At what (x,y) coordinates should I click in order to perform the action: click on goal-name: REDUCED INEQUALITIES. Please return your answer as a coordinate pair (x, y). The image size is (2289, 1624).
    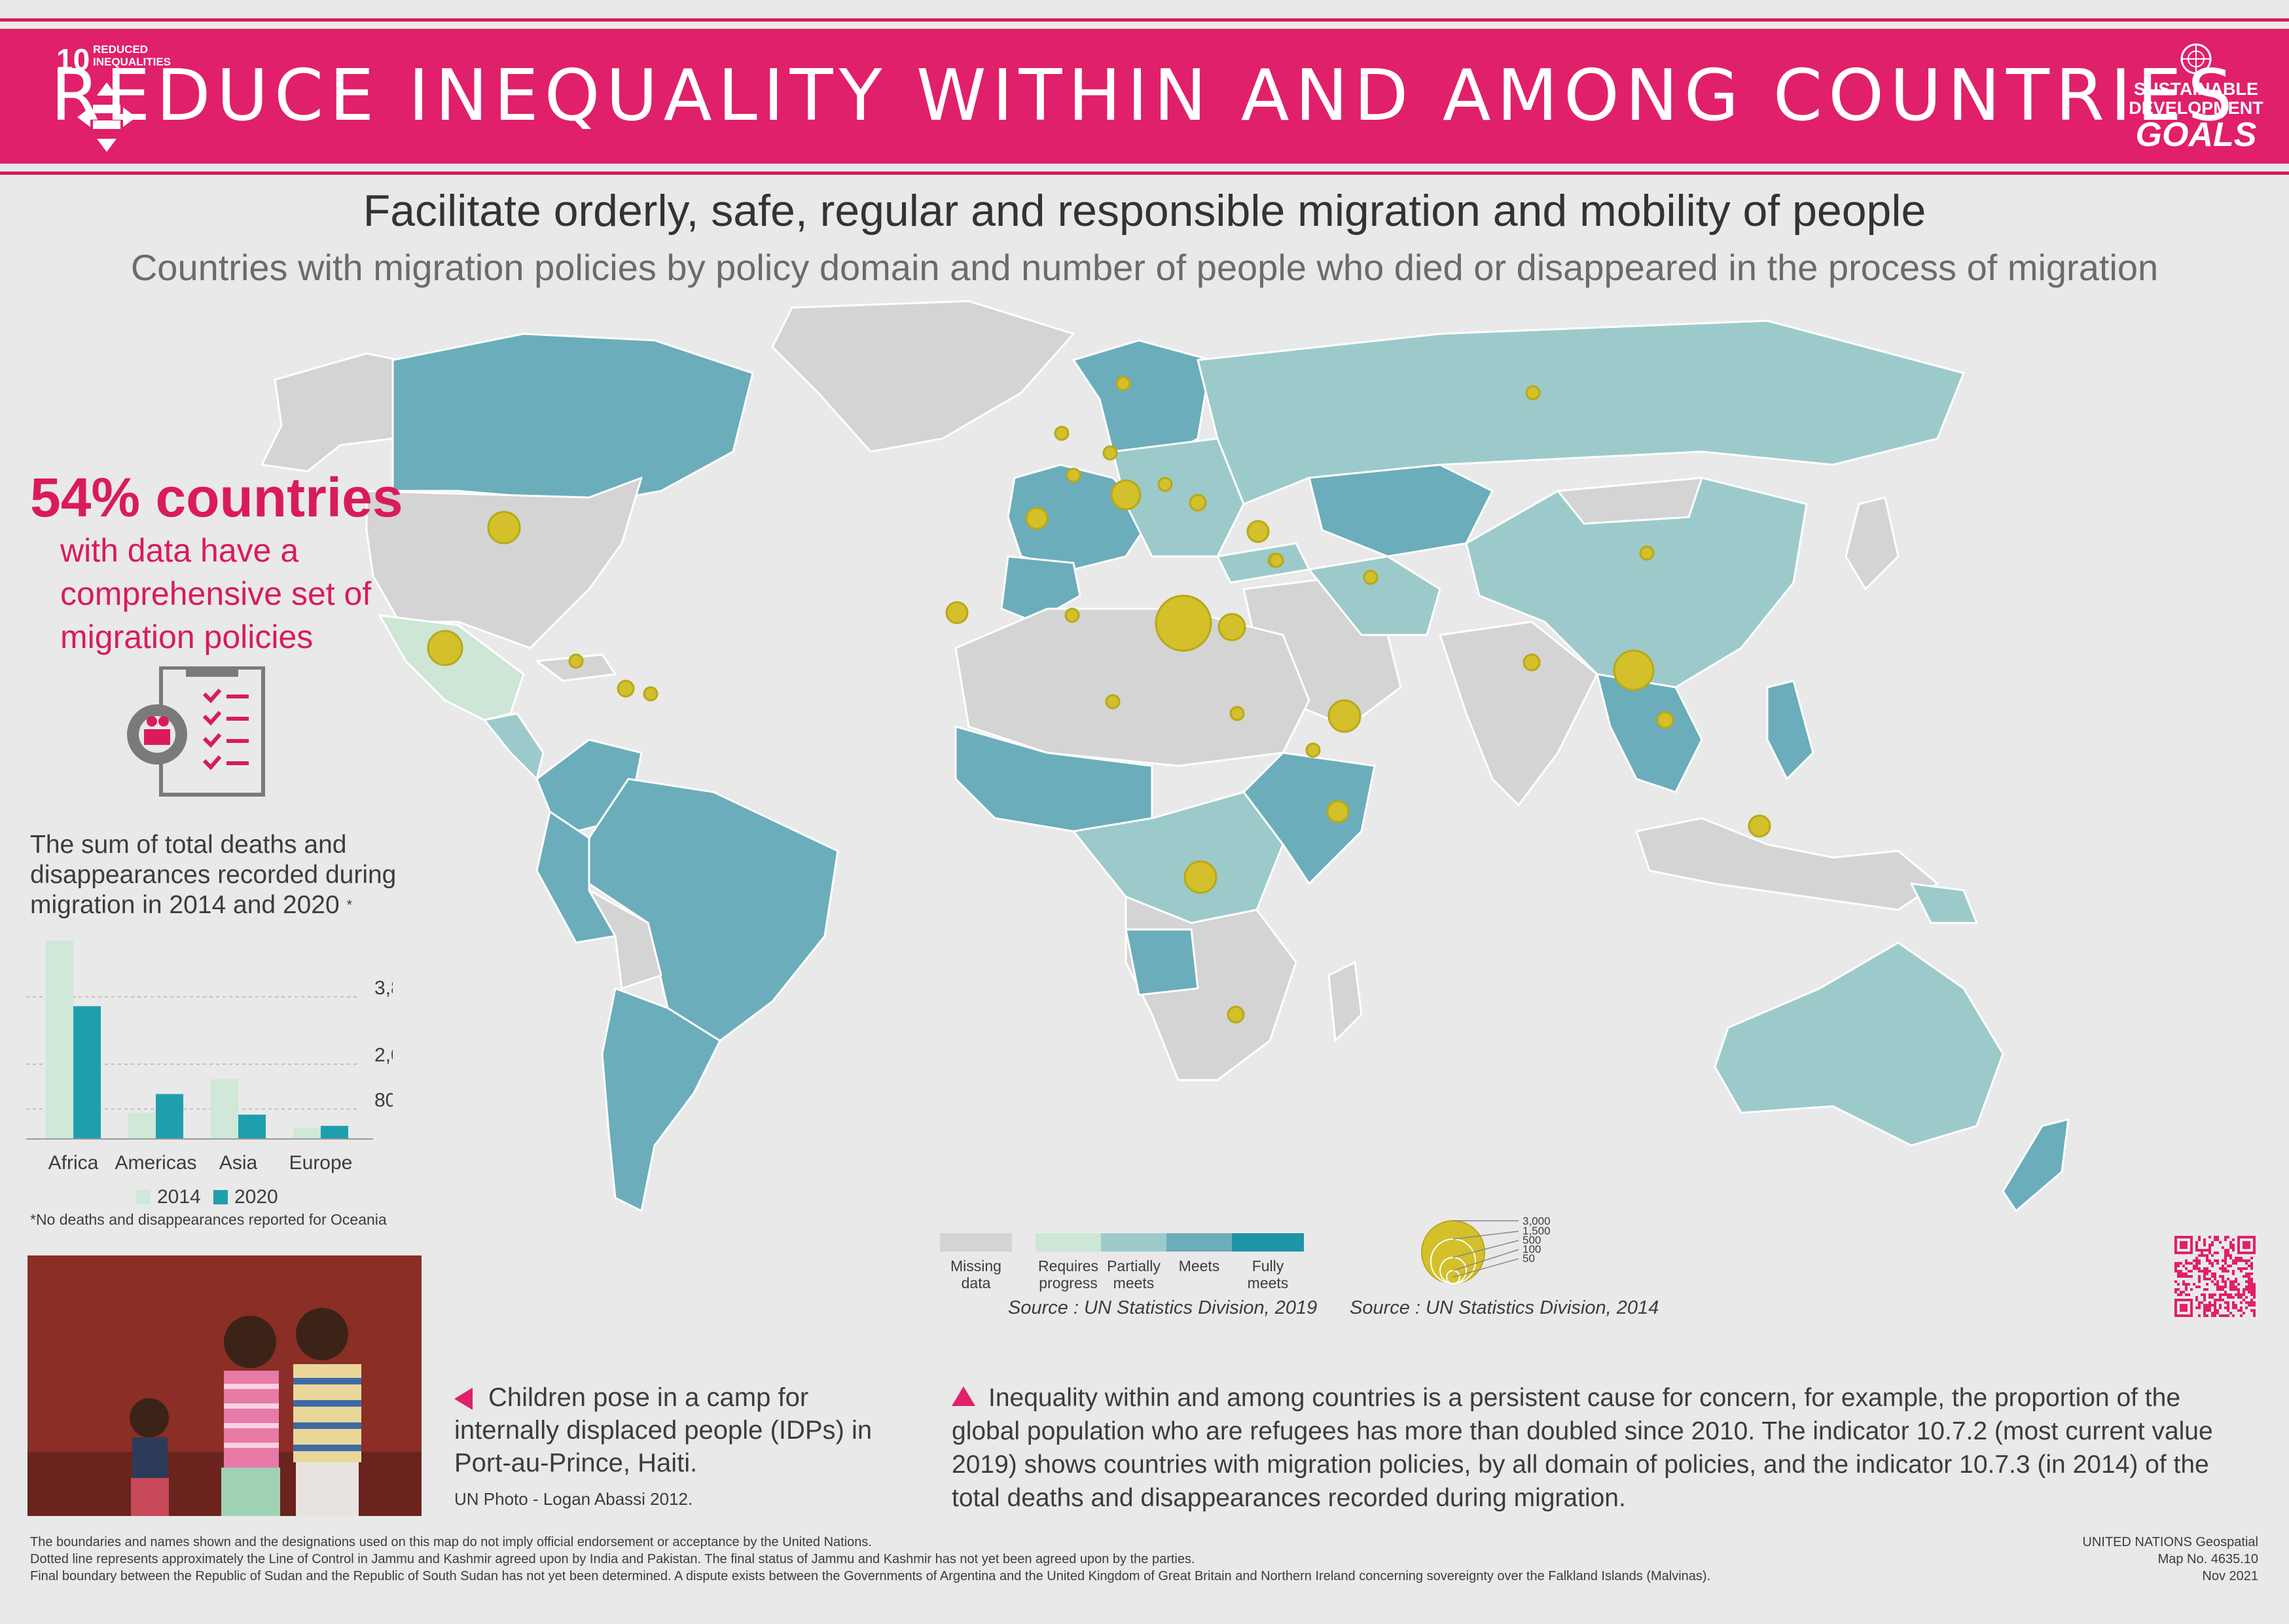
    Looking at the image, I should click on (135, 55).